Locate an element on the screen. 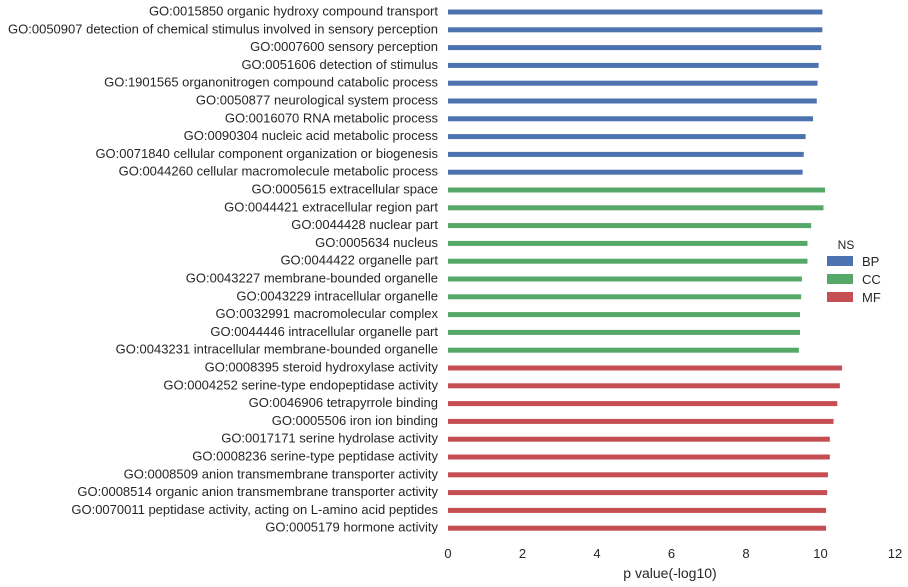 This screenshot has height=587, width=908. category-label: GO:0007600 sensory perception is located at coordinates (344, 46).